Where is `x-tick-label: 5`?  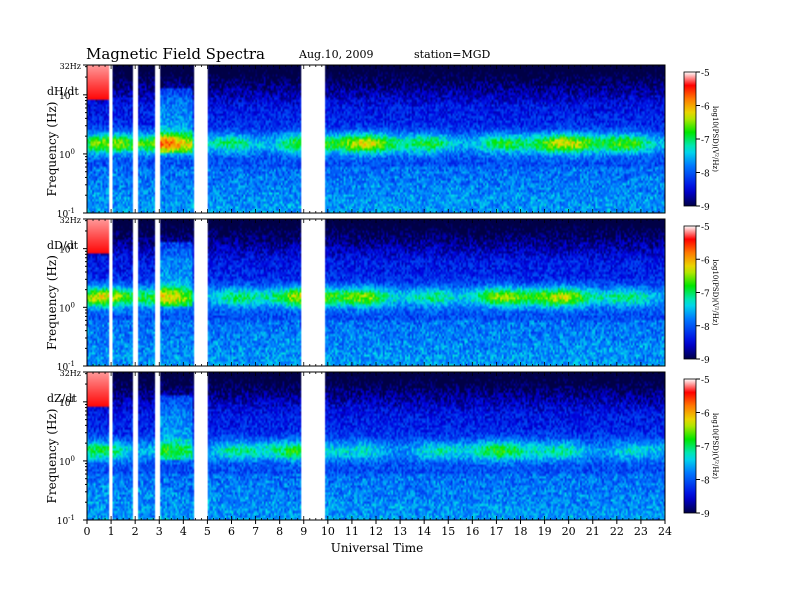 x-tick-label: 5 is located at coordinates (207, 531).